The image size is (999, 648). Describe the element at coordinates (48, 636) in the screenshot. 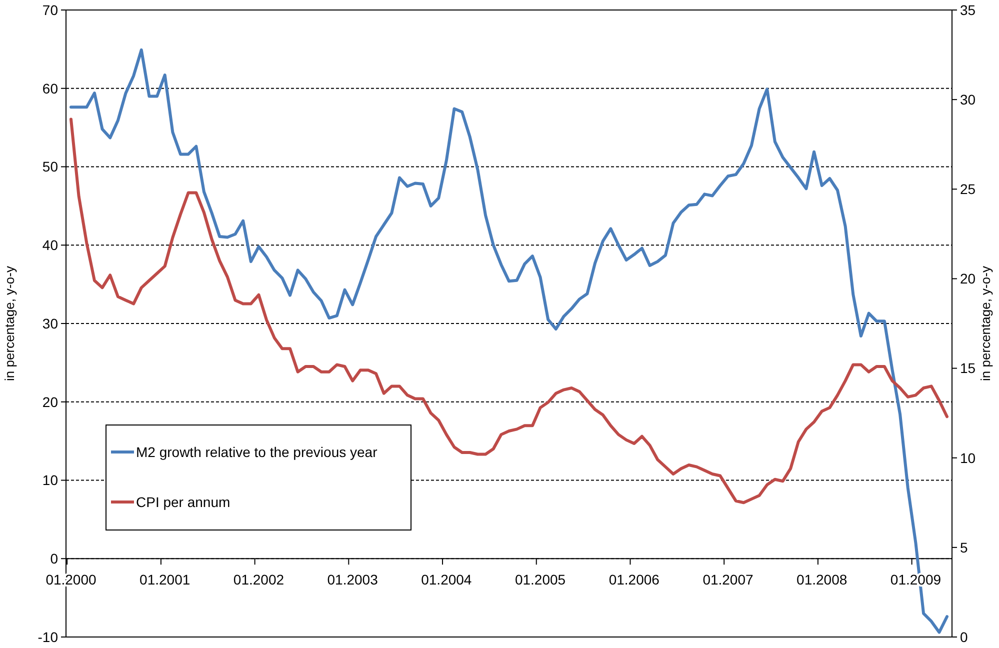

I see `y-tick-label: -10` at that location.